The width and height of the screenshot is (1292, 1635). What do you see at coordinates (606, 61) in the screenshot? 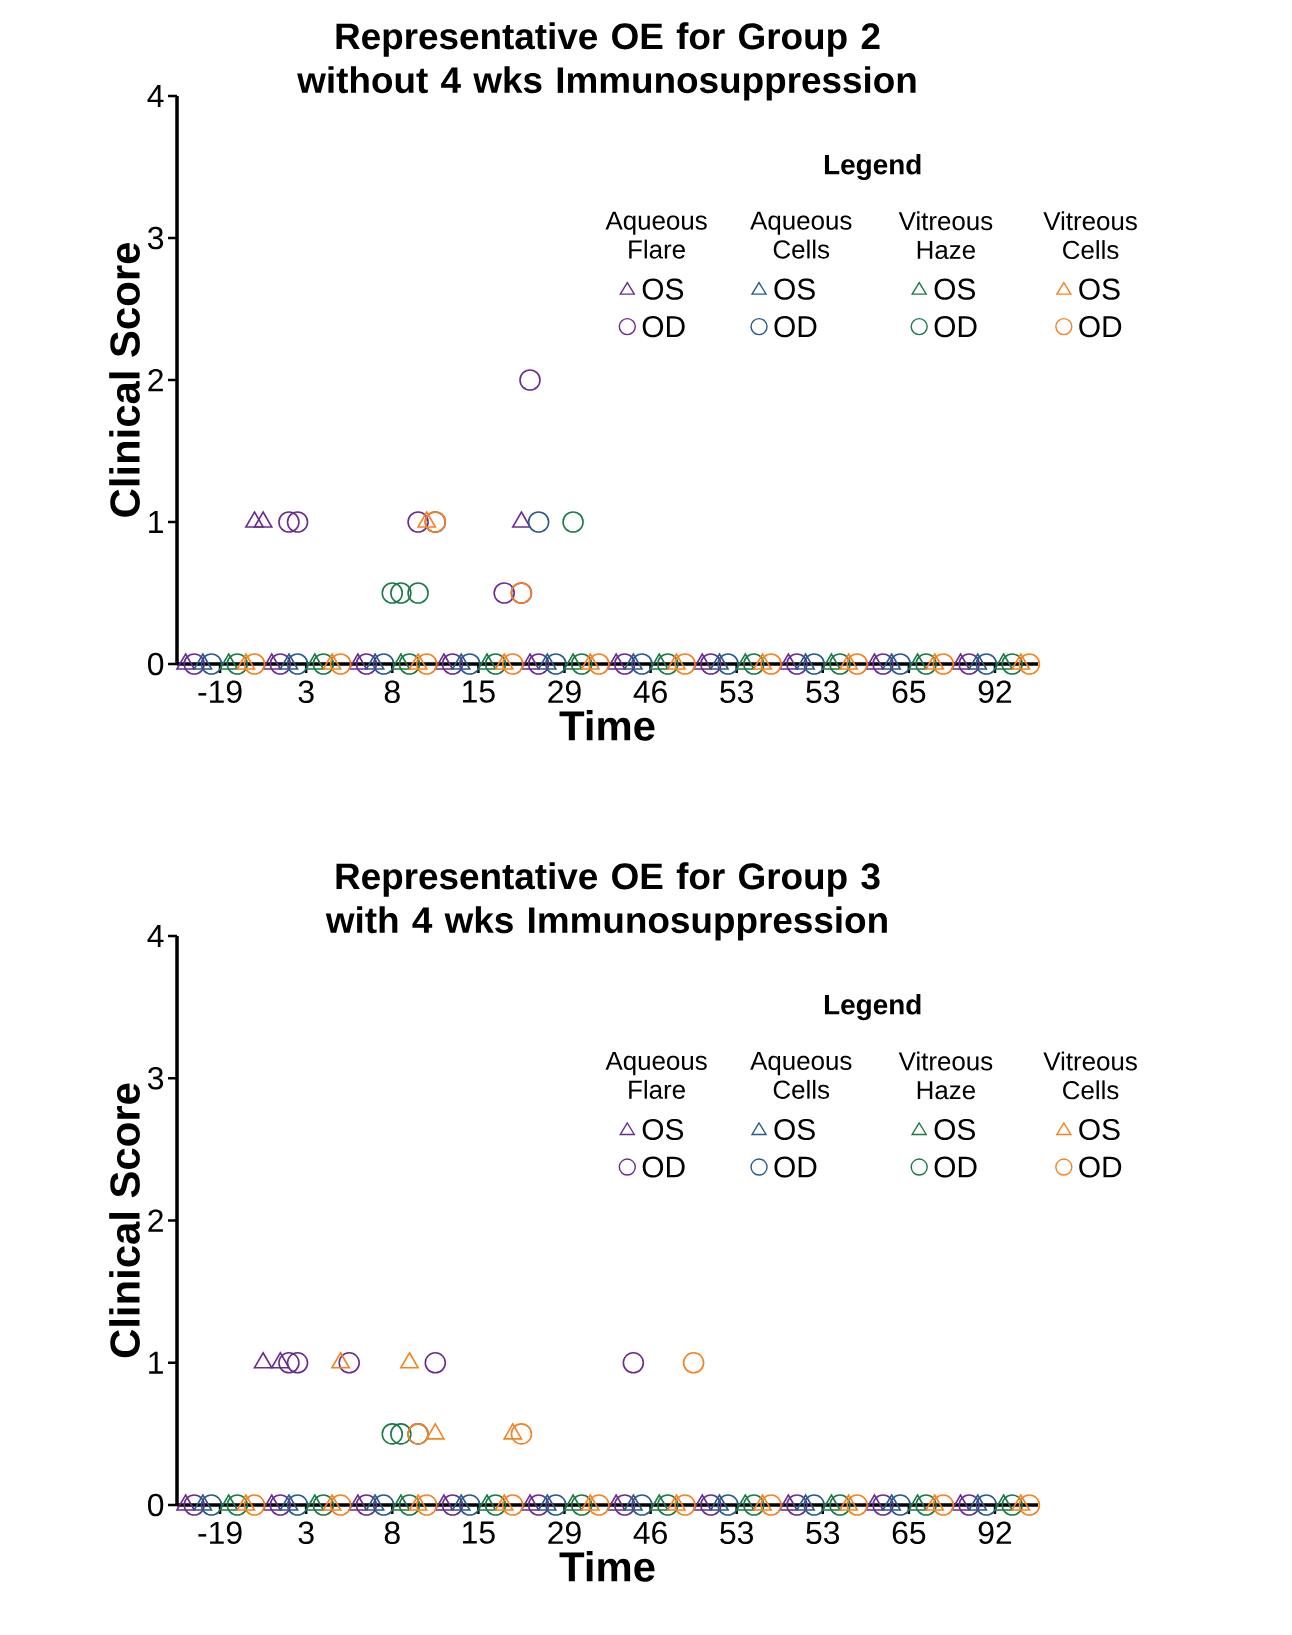
I see `chart-title: Representative OE for Group 2 without 4 wks Immunosuppression` at bounding box center [606, 61].